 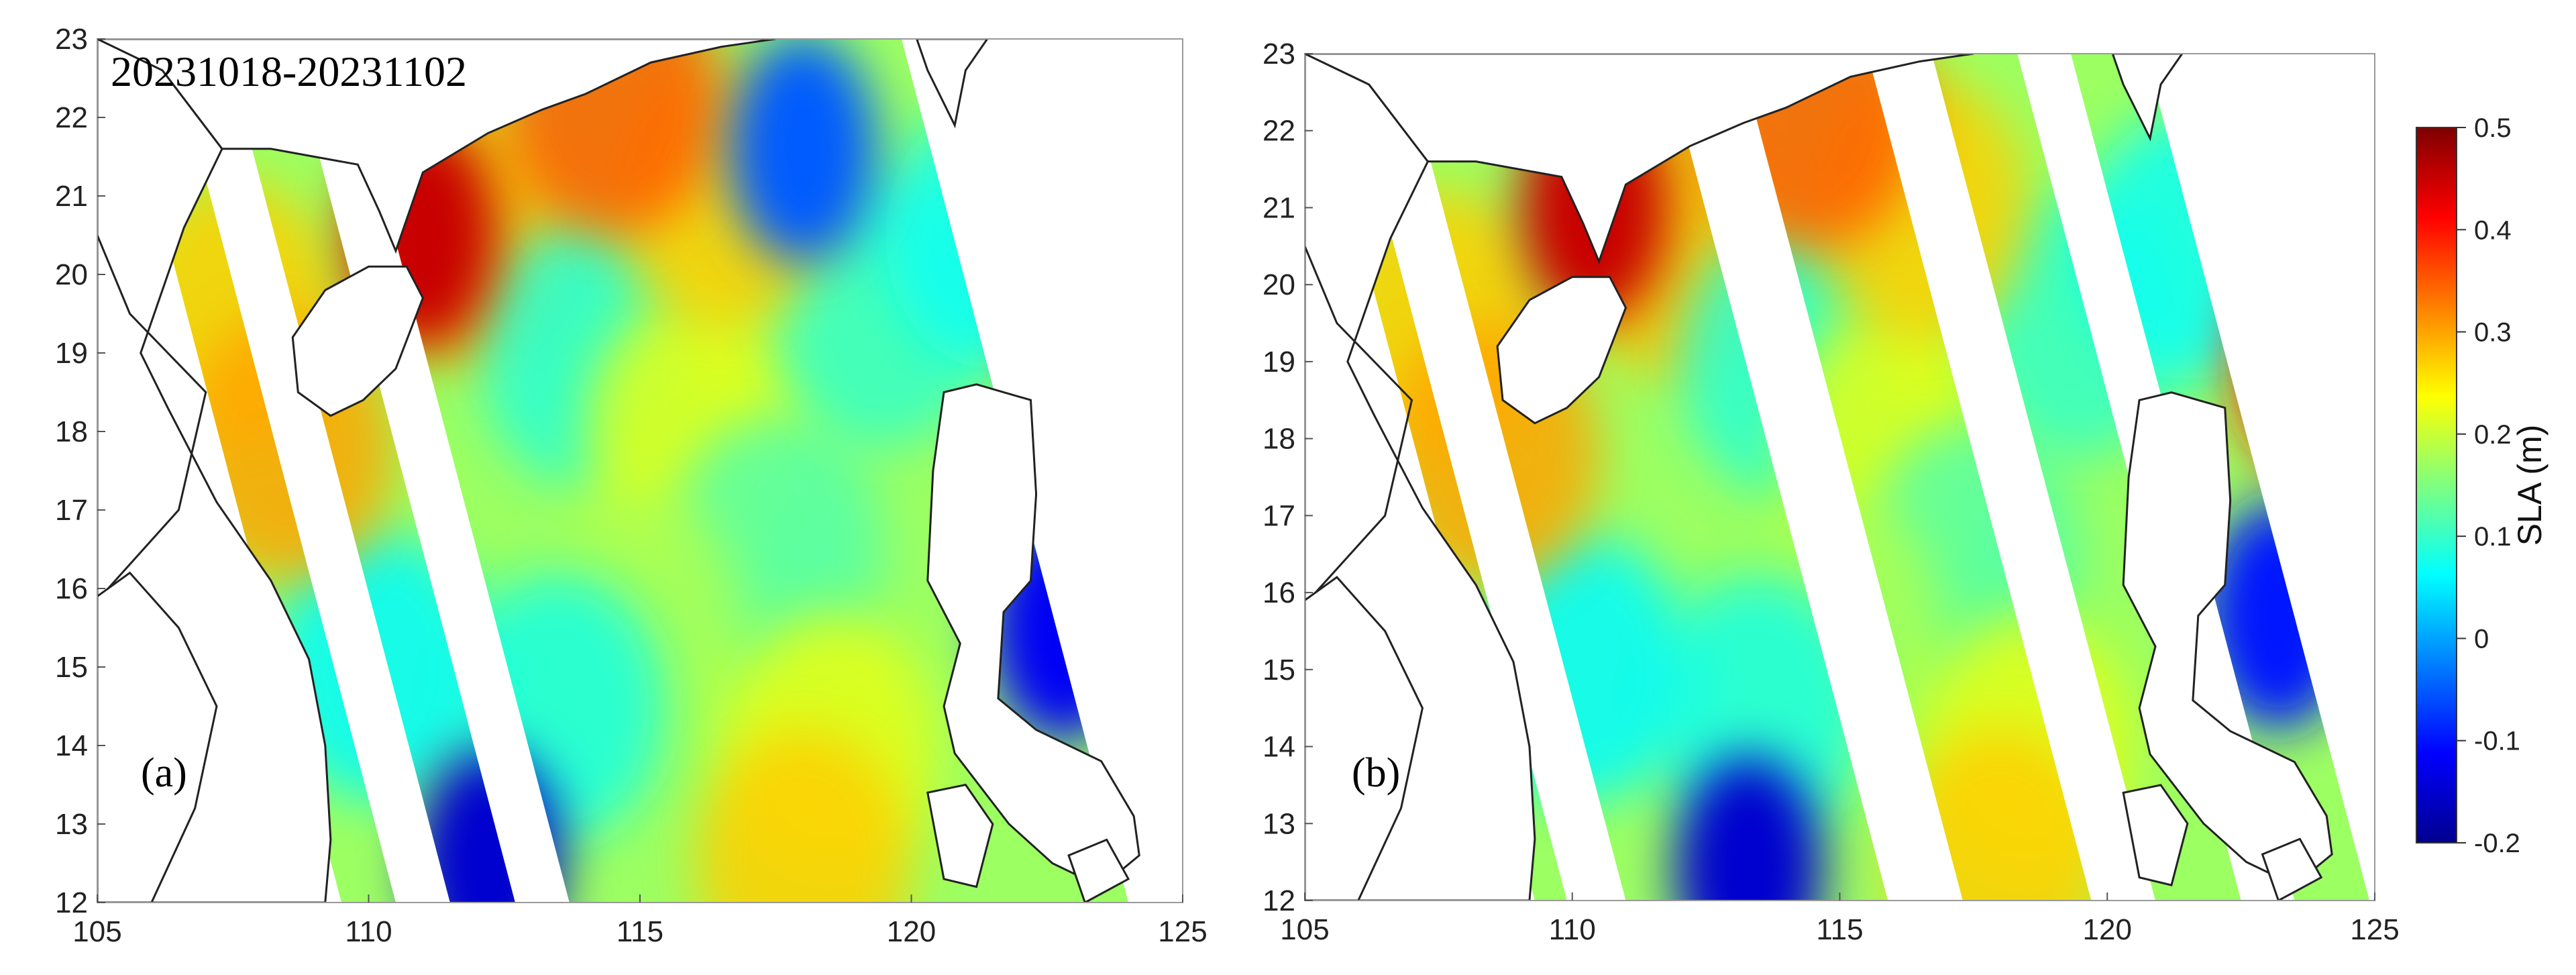 I want to click on colorbar-title: SLA (m), so click(x=2529, y=485).